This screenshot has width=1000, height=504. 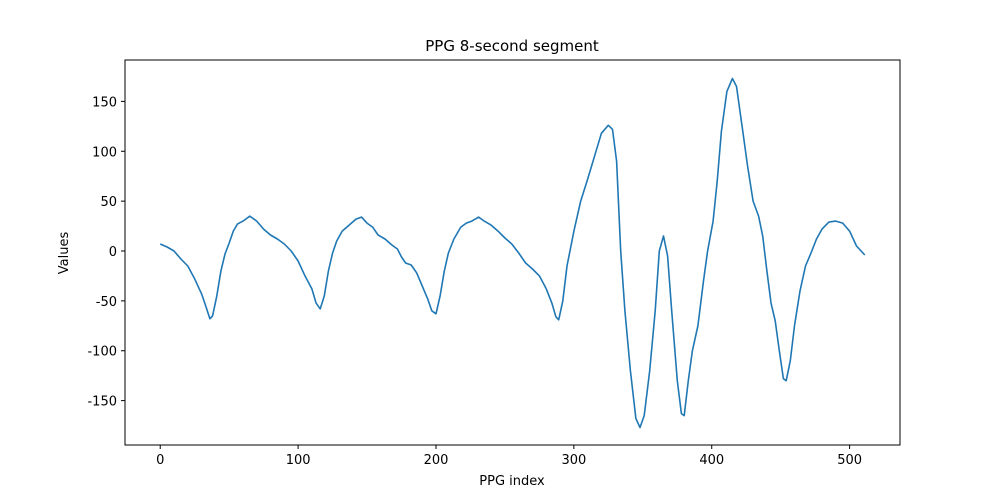 I want to click on x-tick-label: 200, so click(x=436, y=460).